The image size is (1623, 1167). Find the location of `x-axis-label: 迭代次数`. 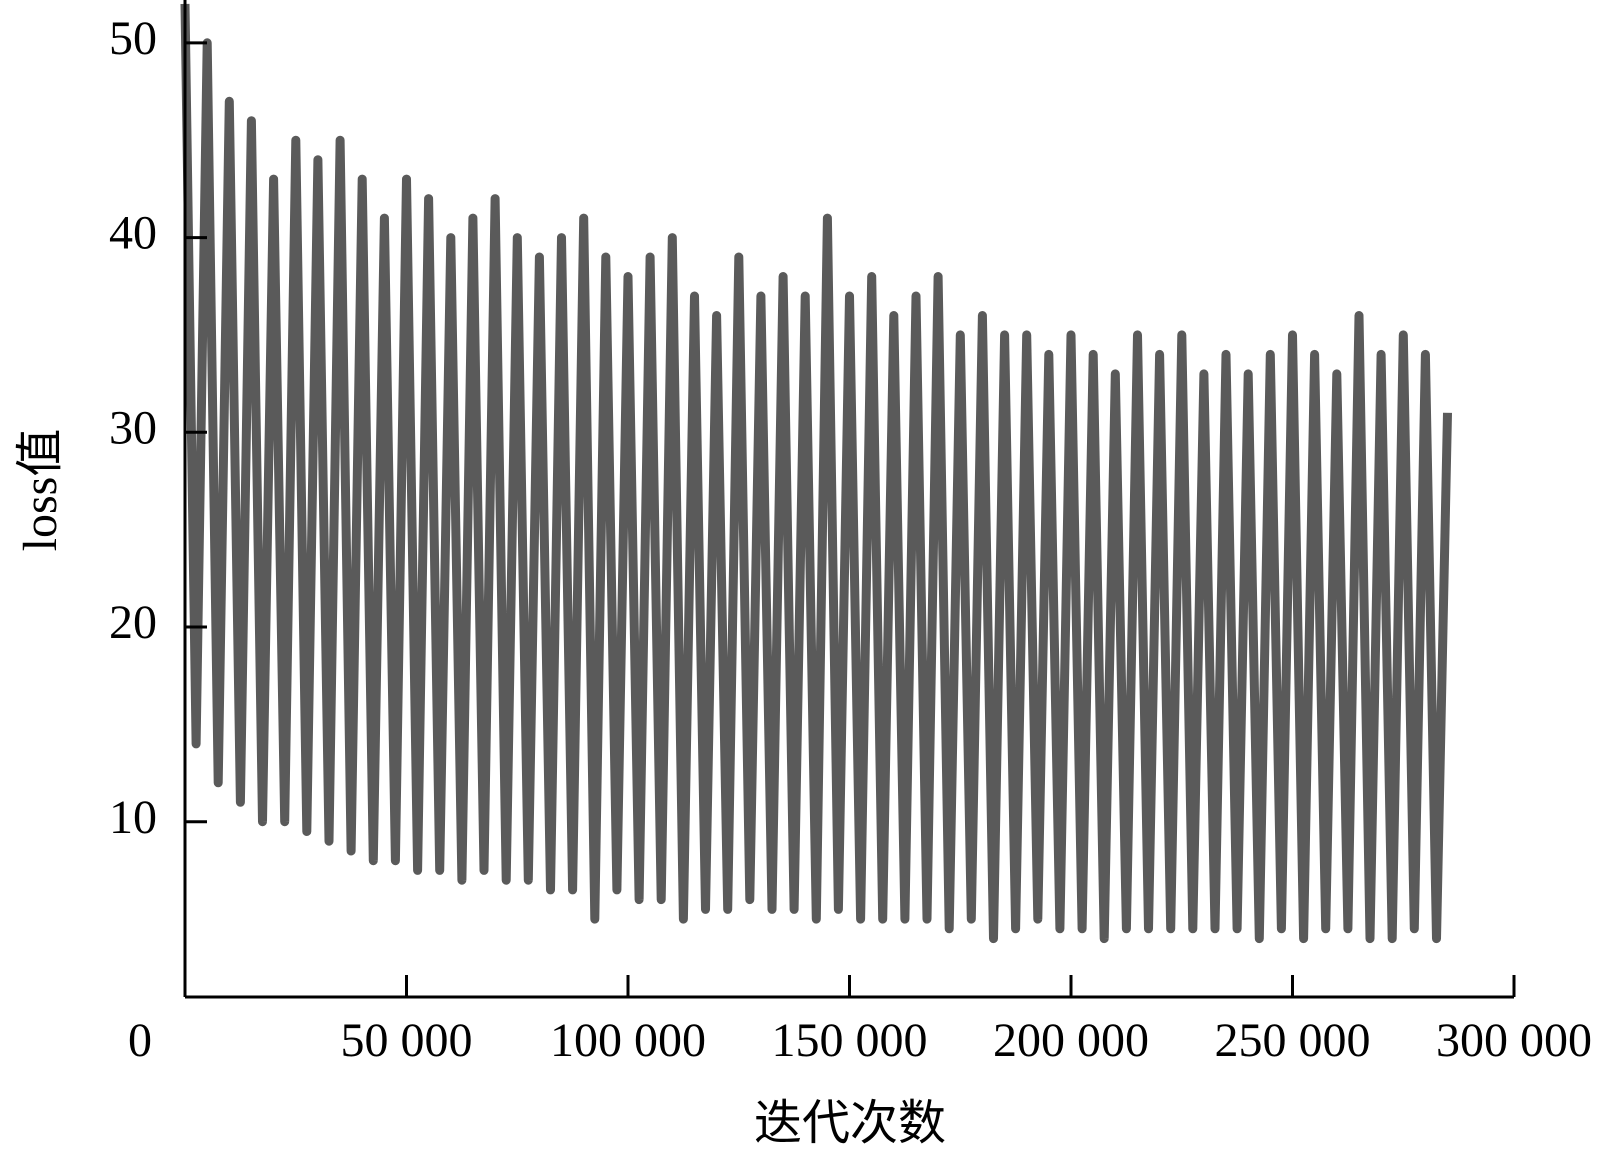

x-axis-label: 迭代次数 is located at coordinates (850, 1123).